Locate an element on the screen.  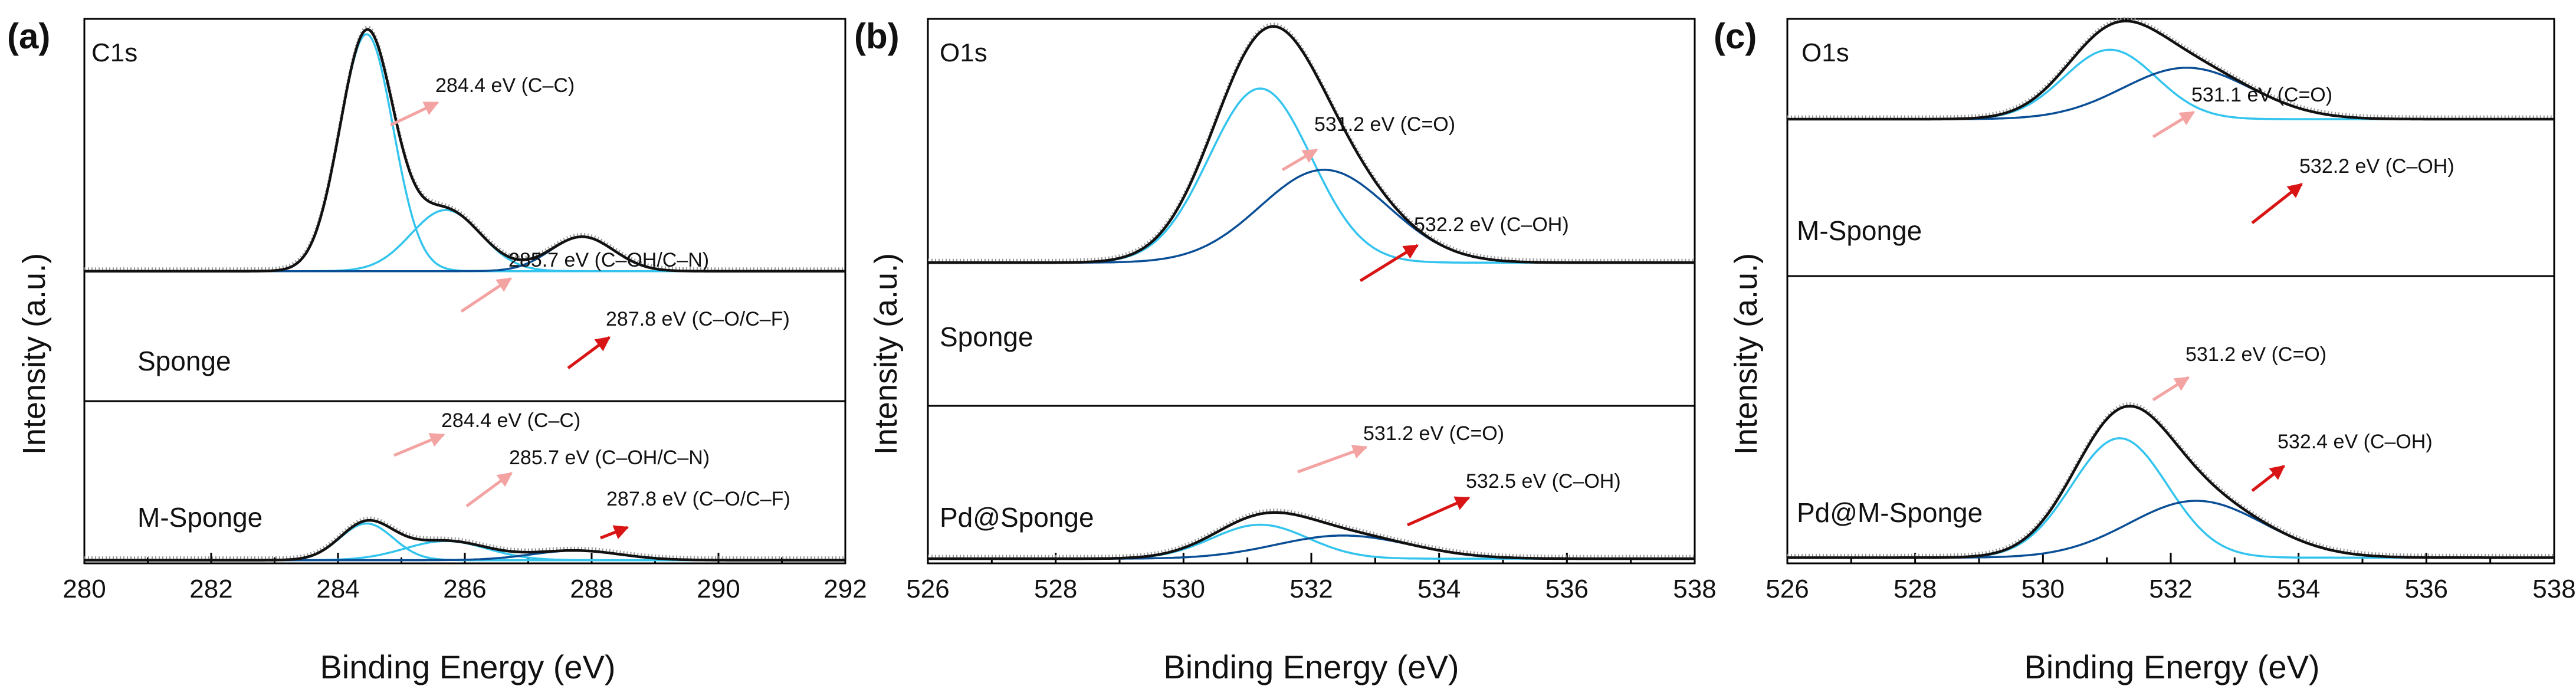
sample-label: Pd@M-Sponge is located at coordinates (1890, 512).